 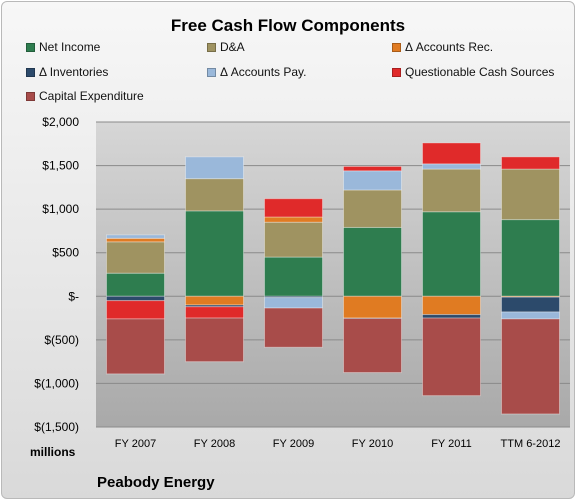 I want to click on legend-inventories: Δ Inventories, so click(x=67, y=72).